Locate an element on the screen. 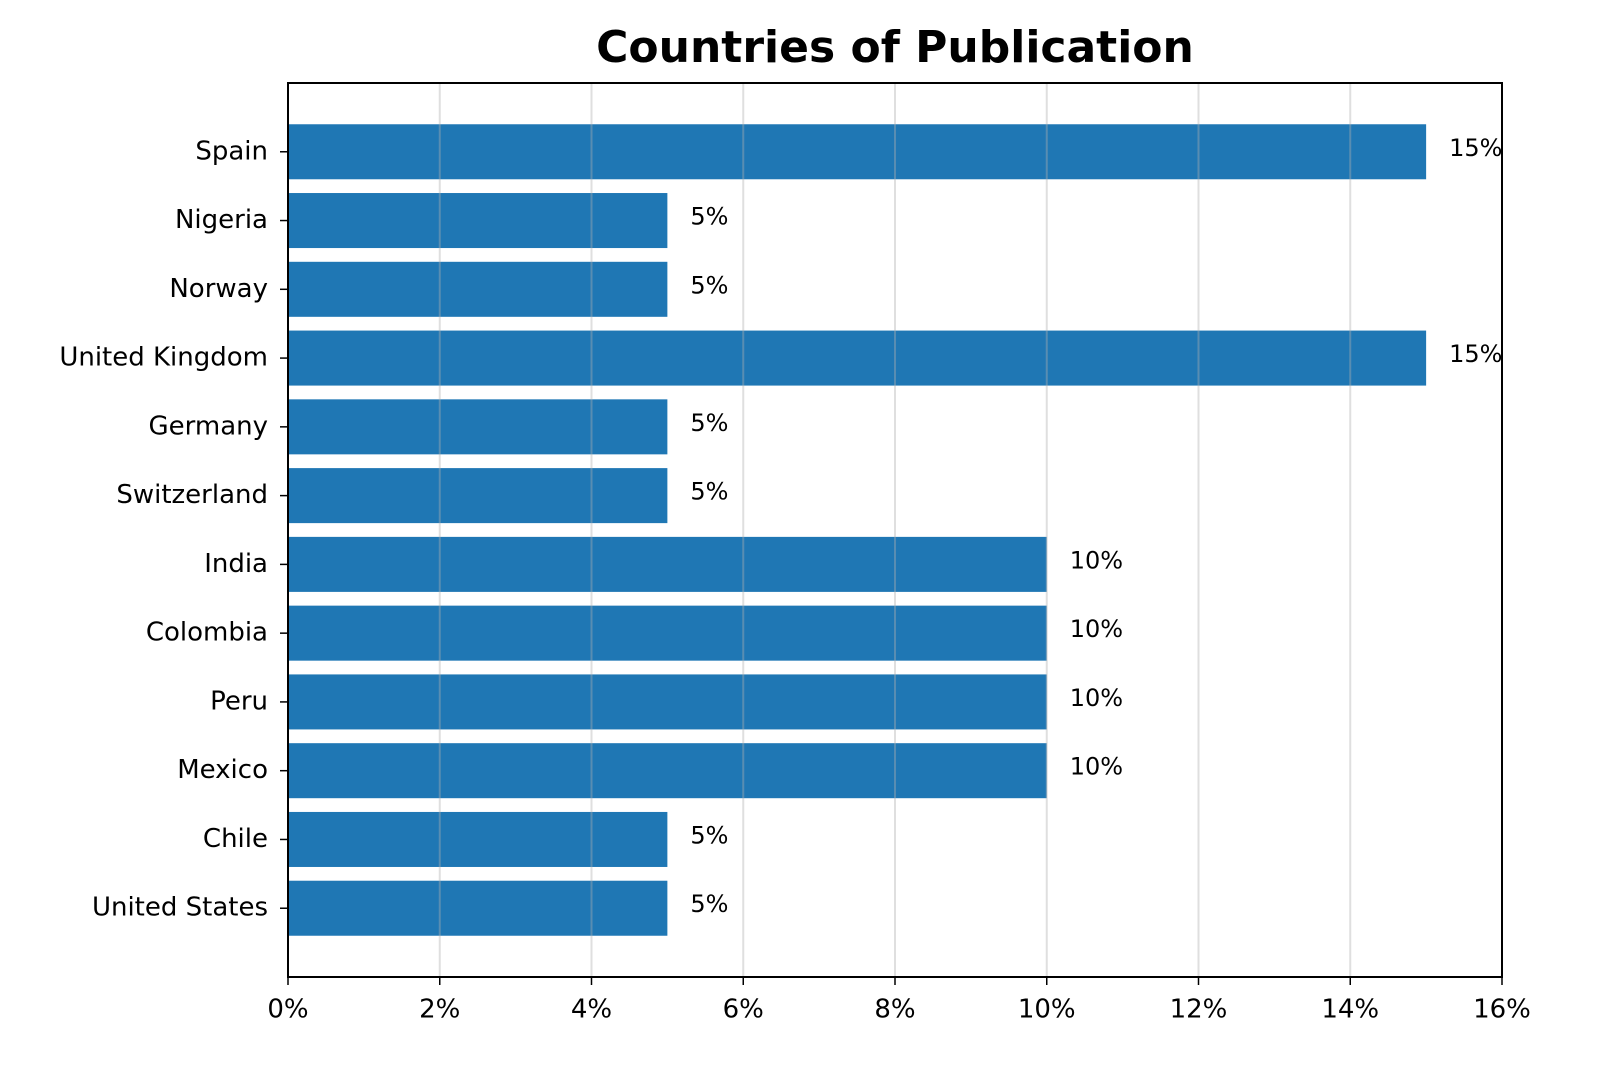 This screenshot has width=1600, height=1081. y-tick-label: United States is located at coordinates (180, 908).